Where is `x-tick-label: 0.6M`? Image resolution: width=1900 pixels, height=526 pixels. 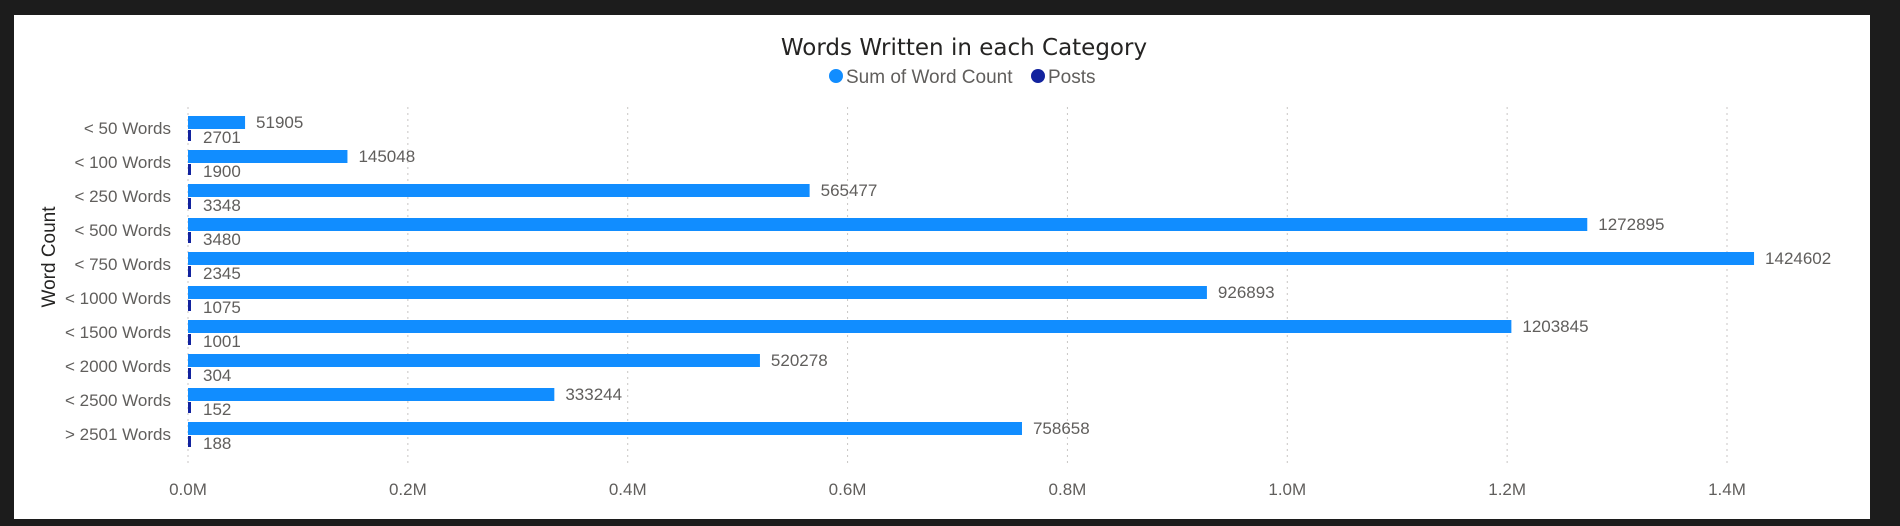
x-tick-label: 0.6M is located at coordinates (848, 489).